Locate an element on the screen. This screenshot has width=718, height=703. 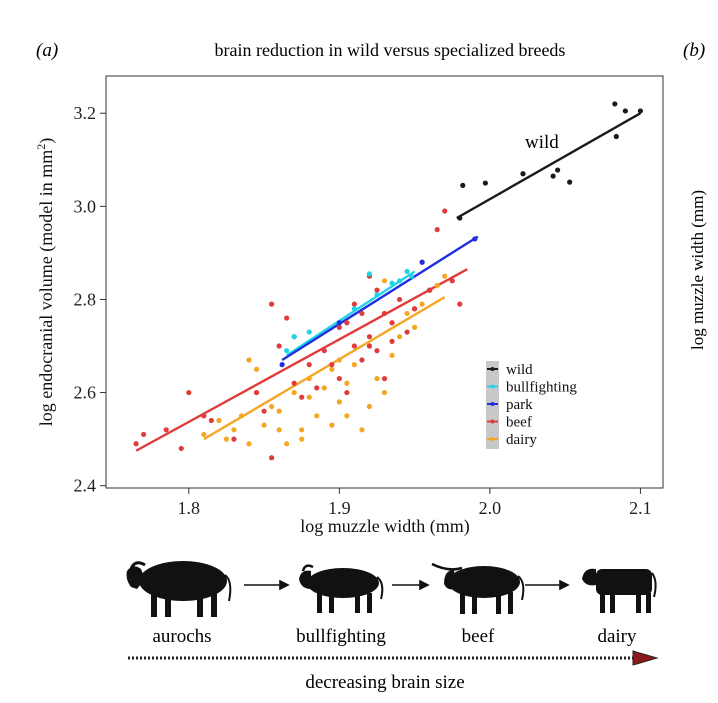
panel-a-label: (a) is located at coordinates (47, 50).